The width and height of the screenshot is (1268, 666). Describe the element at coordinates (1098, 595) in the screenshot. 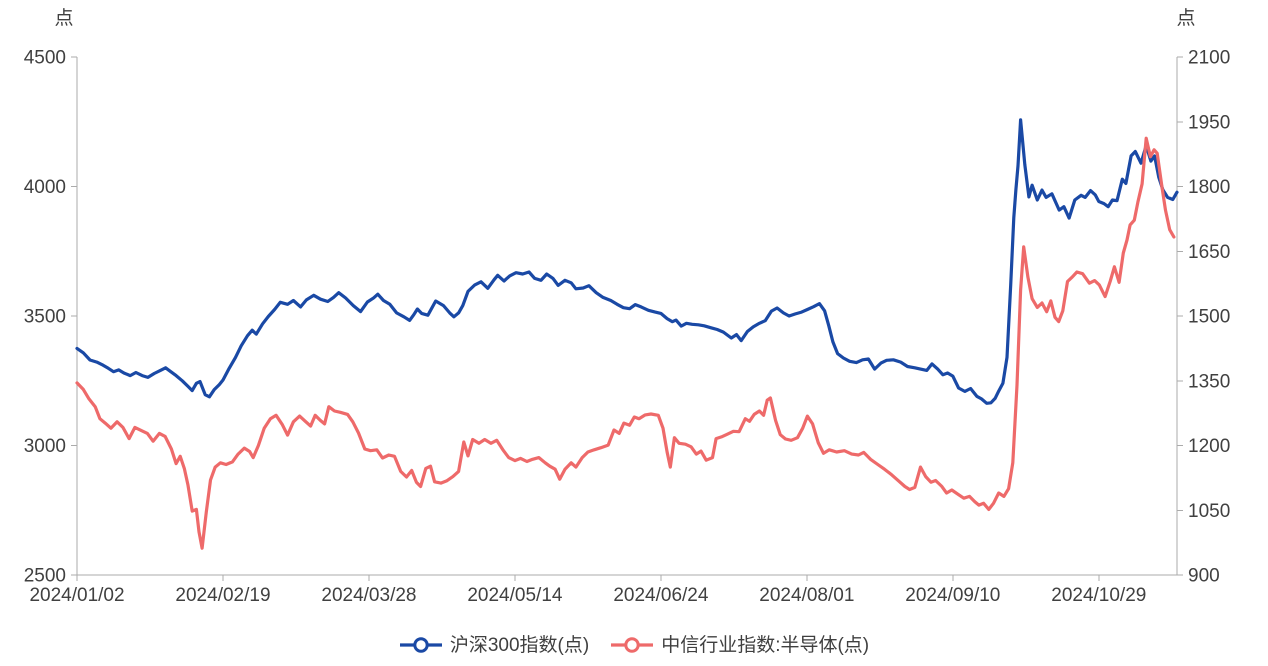

I see `x-axis-tick-label: 2024/10/29` at that location.